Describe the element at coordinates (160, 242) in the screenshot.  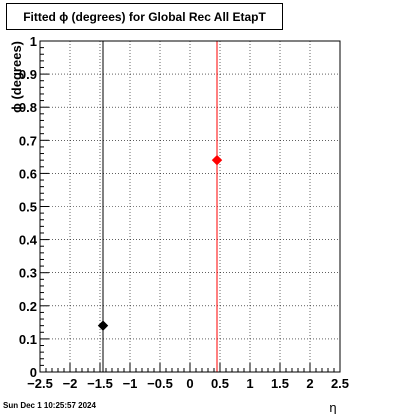
I see `data-points` at that location.